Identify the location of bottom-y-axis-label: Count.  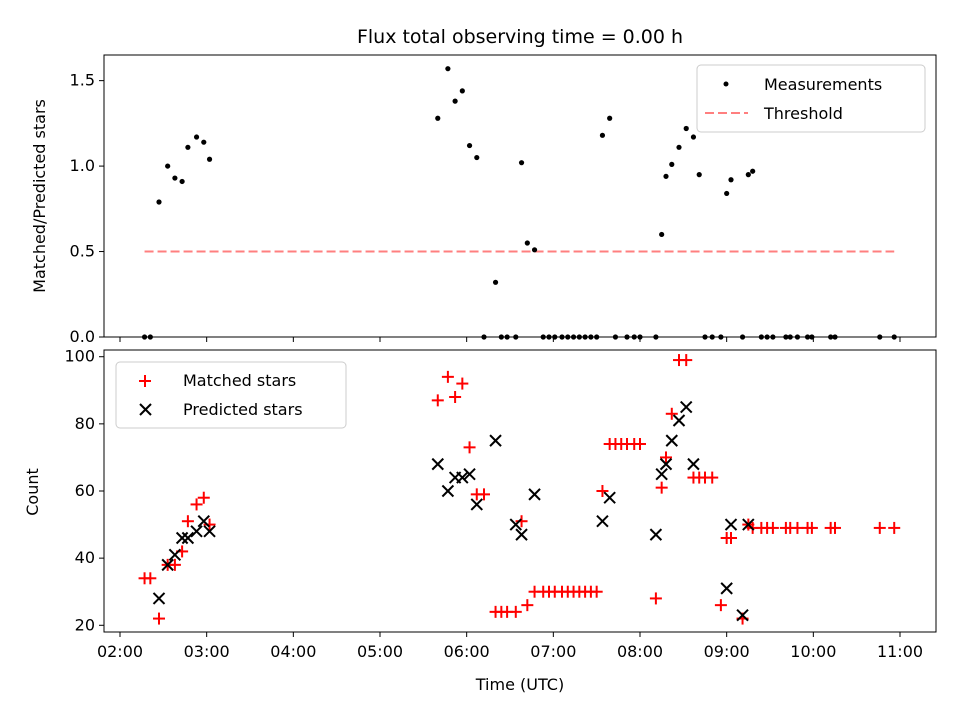
(32, 492).